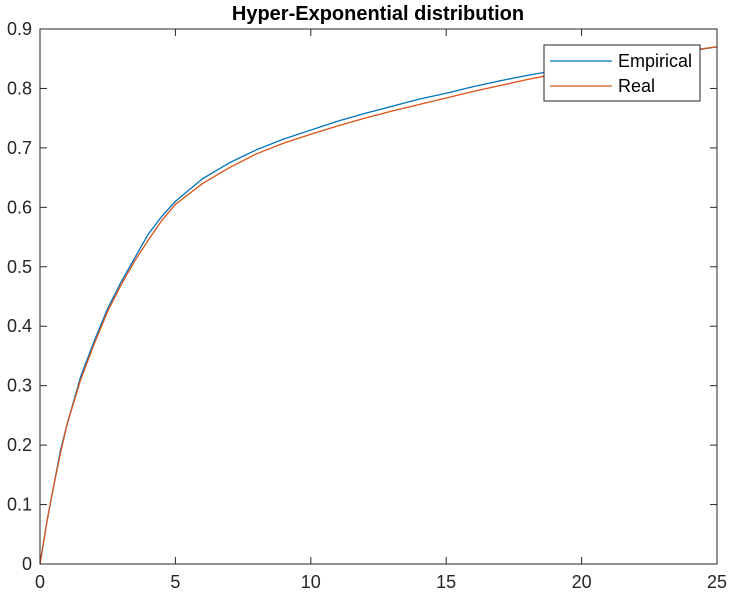 This screenshot has width=732, height=597. I want to click on y-tick-label: 0.1, so click(19, 505).